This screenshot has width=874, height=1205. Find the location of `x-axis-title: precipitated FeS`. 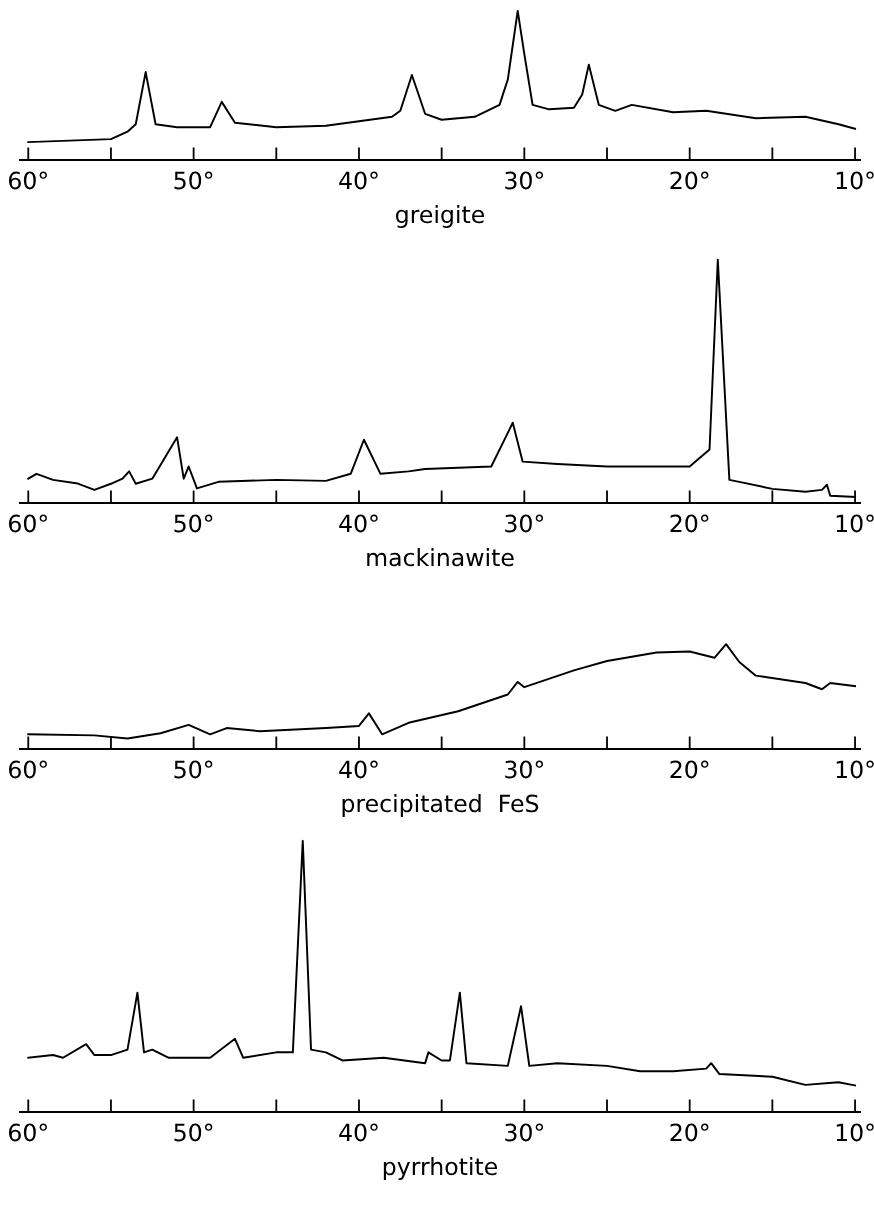

x-axis-title: precipitated FeS is located at coordinates (440, 805).